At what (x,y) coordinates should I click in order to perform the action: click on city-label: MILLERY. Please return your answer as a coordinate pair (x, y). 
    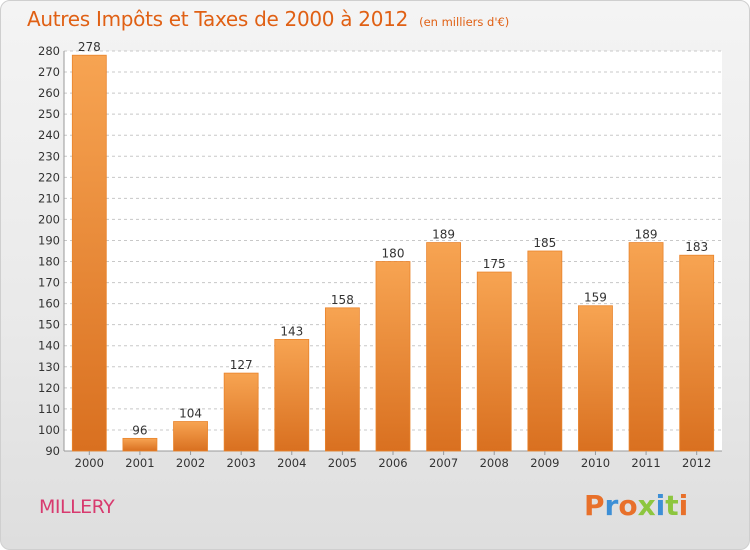
    Looking at the image, I should click on (77, 507).